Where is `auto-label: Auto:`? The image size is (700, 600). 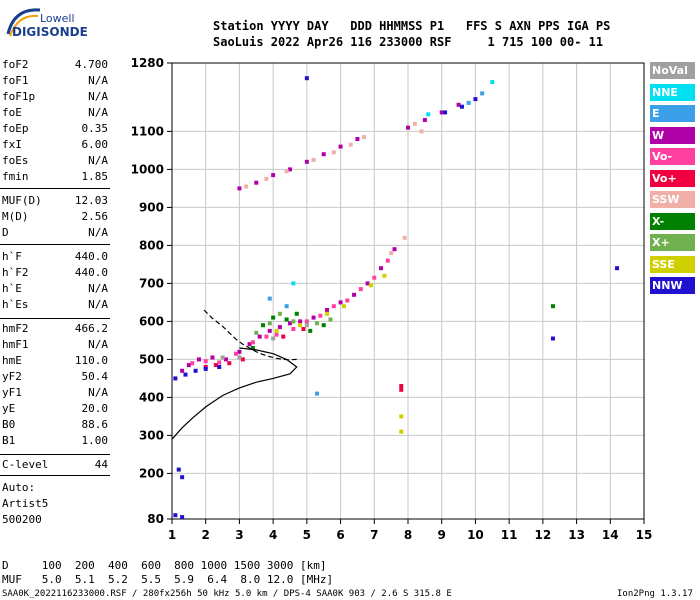 auto-label: Auto: is located at coordinates (19, 487).